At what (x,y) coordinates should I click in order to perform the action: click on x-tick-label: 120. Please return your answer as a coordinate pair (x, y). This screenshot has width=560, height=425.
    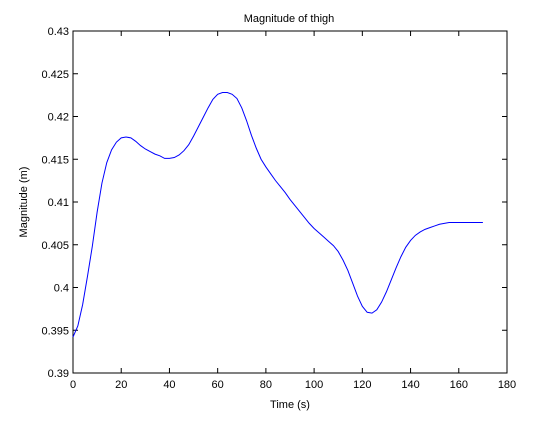
    Looking at the image, I should click on (362, 385).